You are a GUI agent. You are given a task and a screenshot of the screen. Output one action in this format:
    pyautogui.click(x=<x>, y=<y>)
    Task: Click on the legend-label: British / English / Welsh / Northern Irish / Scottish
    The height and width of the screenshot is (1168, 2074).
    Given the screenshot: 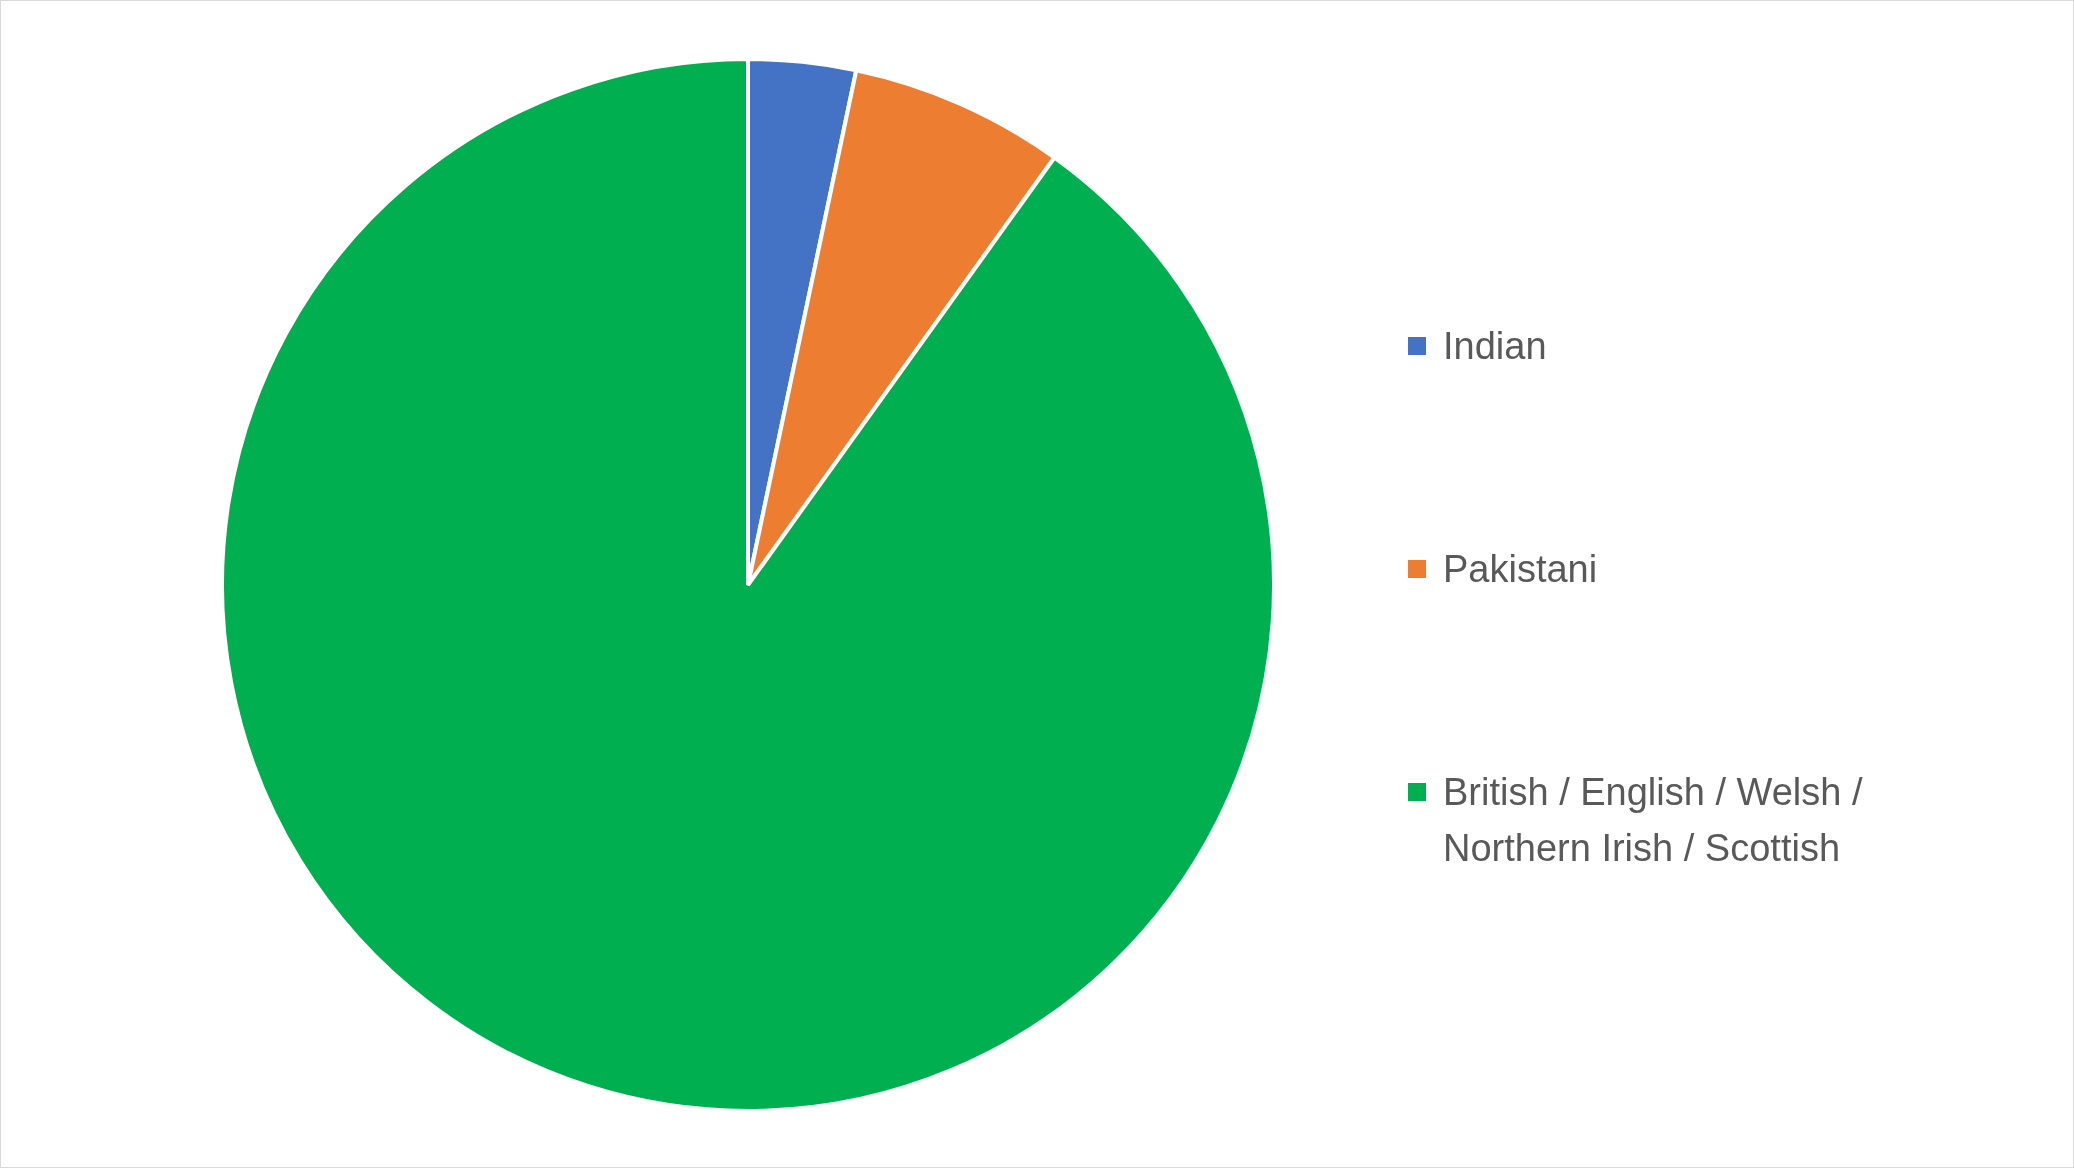 What is the action you would take?
    pyautogui.click(x=1653, y=820)
    